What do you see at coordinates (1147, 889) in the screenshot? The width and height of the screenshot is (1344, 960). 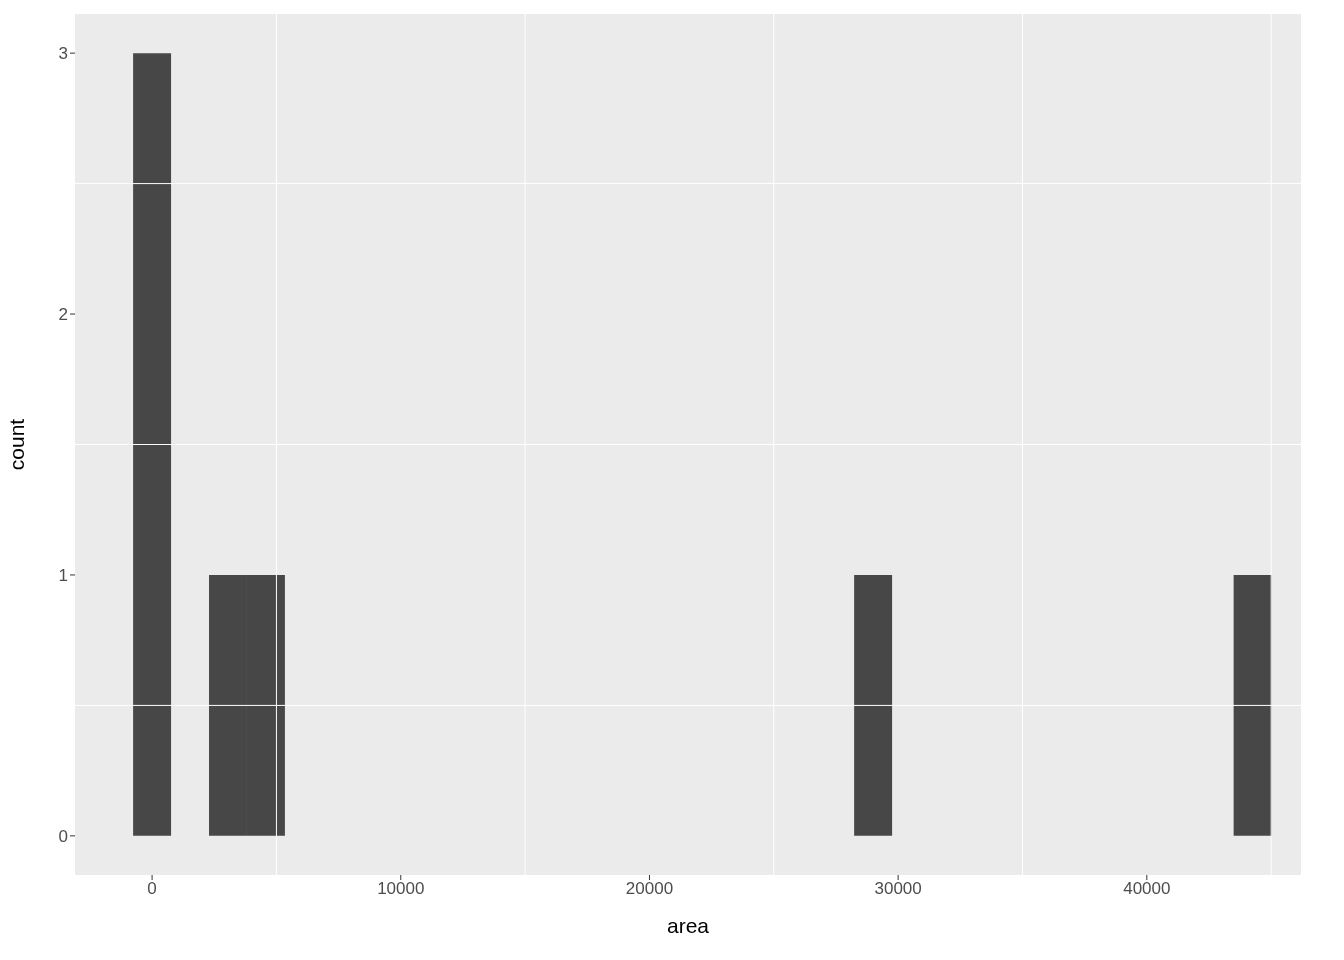 I see `x-tick-label: 40000` at bounding box center [1147, 889].